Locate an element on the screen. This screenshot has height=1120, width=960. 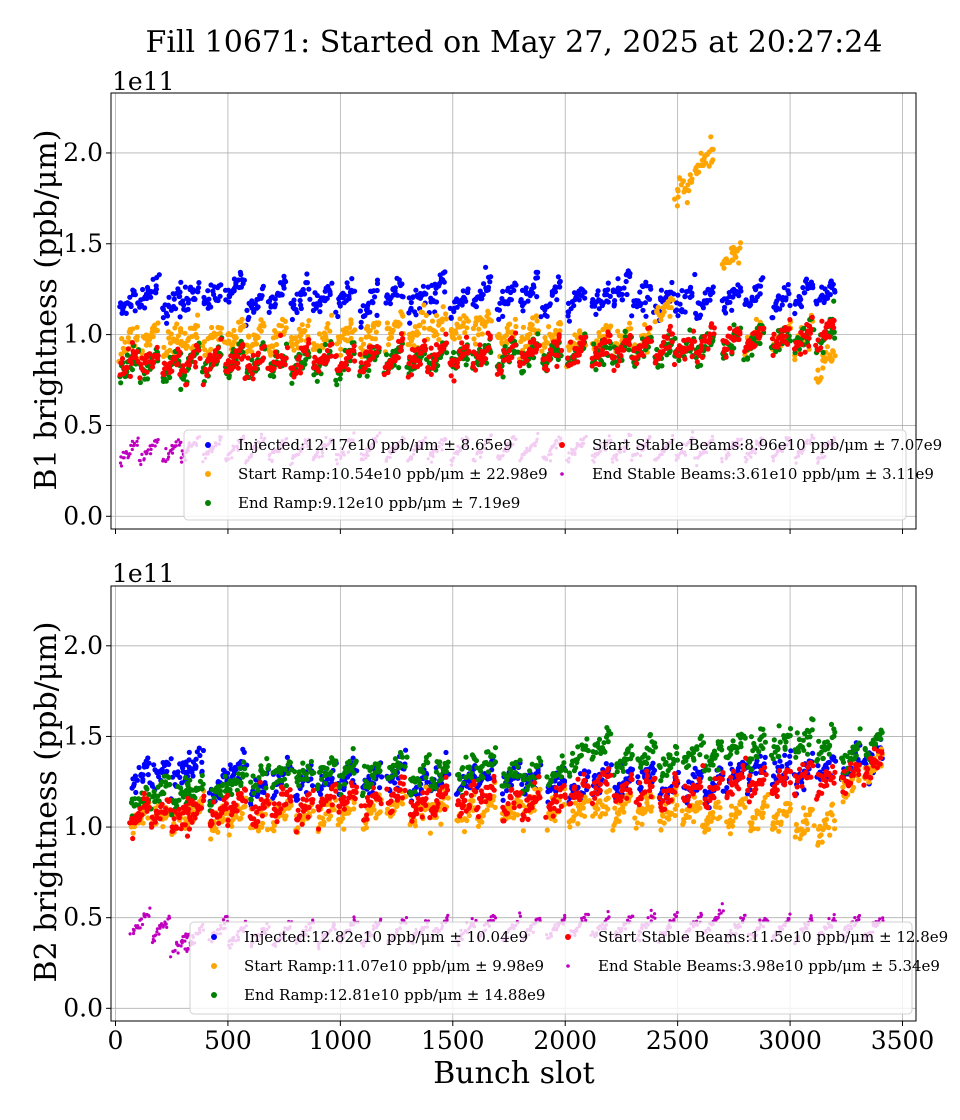
y-tick-label: 2.0 is located at coordinates (83, 645).